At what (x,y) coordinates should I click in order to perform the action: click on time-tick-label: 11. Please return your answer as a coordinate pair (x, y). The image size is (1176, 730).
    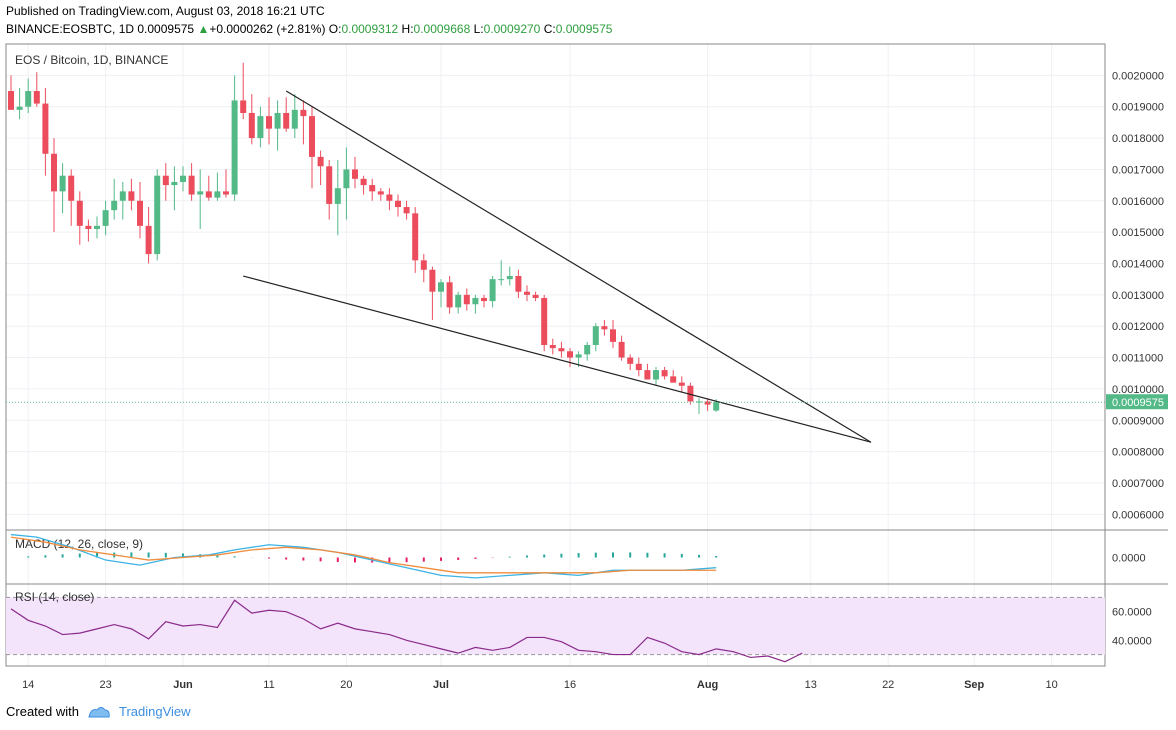
    Looking at the image, I should click on (268, 685).